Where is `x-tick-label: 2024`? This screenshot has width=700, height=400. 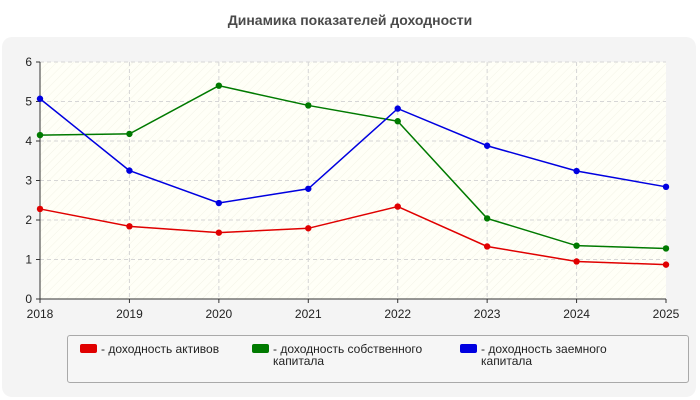 x-tick-label: 2024 is located at coordinates (576, 314).